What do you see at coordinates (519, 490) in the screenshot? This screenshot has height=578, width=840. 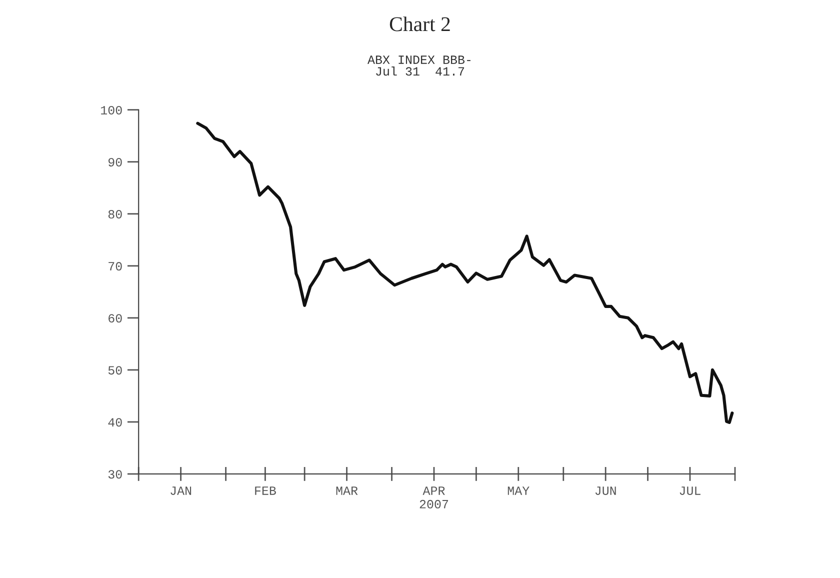 I see `x-tick-label: MAY` at bounding box center [519, 490].